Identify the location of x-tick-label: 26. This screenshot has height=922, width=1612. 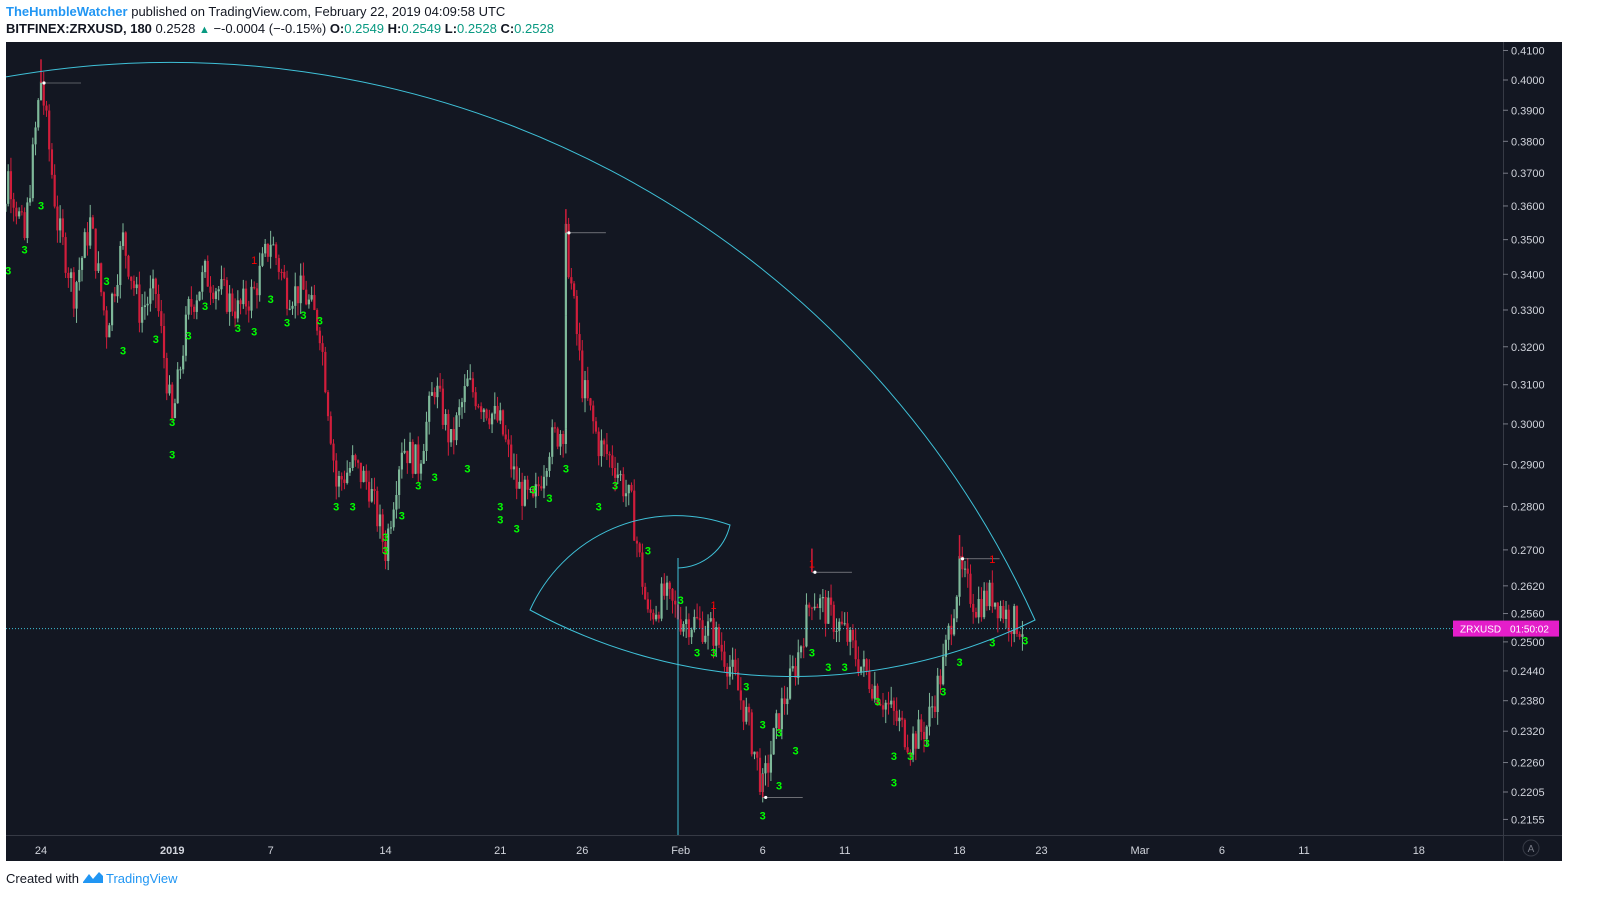
(582, 851).